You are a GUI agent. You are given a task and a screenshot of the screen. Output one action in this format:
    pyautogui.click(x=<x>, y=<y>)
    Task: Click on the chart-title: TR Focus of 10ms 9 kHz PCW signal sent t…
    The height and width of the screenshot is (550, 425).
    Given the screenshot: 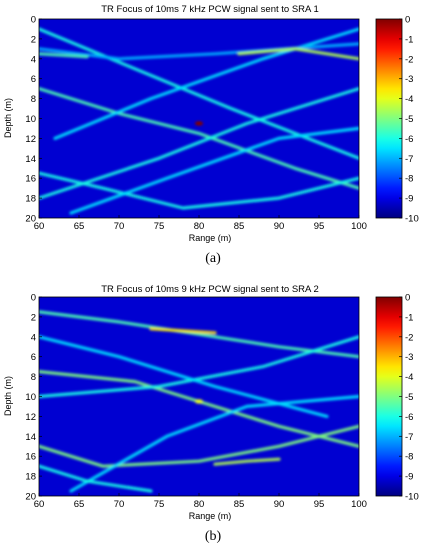 What is the action you would take?
    pyautogui.click(x=210, y=289)
    